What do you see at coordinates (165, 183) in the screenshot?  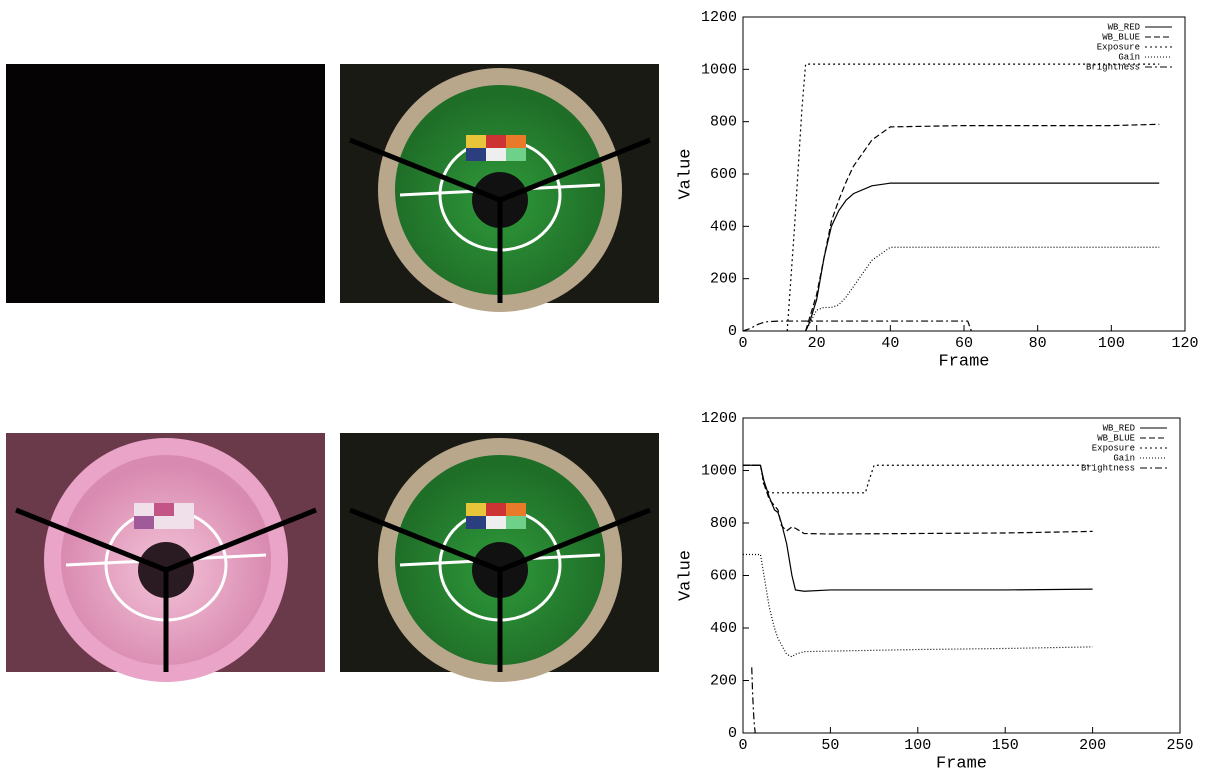 I see `photo-dark` at bounding box center [165, 183].